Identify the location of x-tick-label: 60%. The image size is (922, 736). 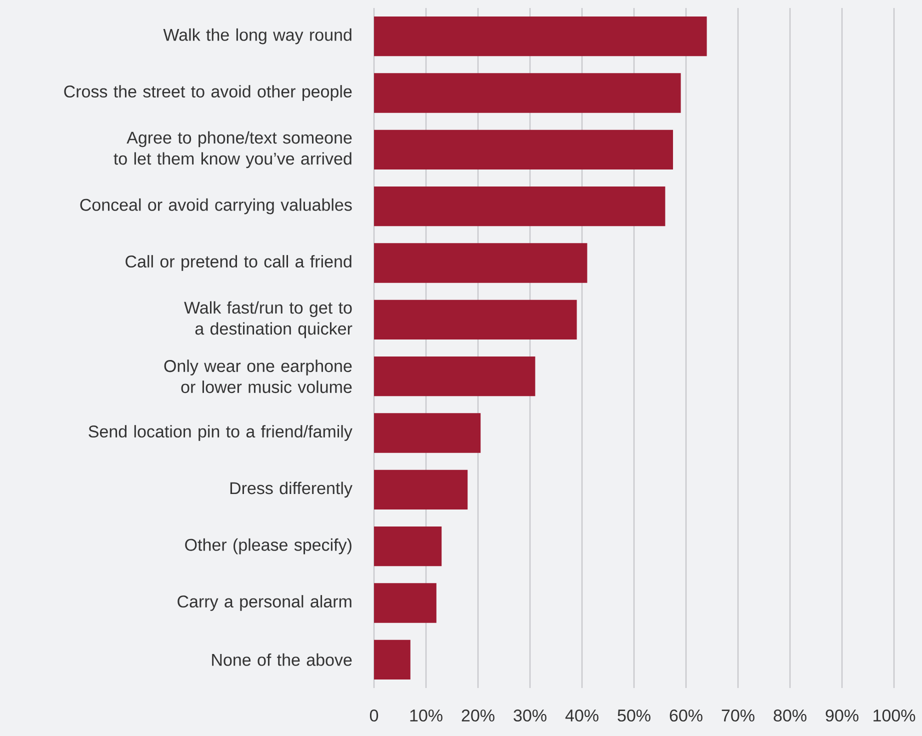
(686, 716).